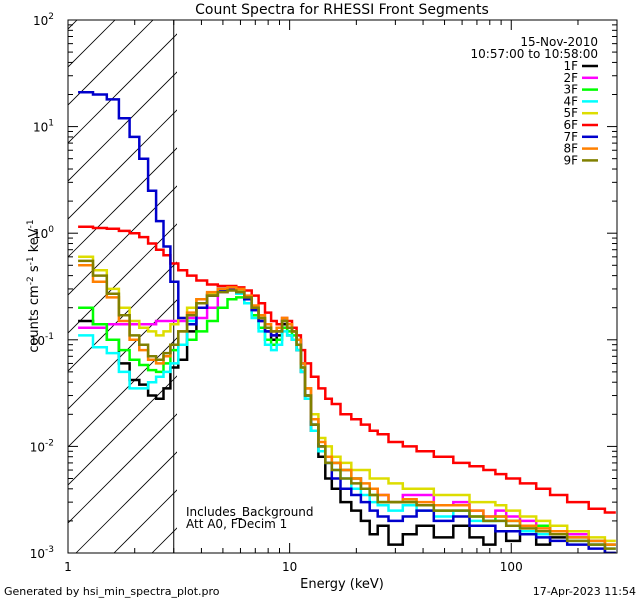 The height and width of the screenshot is (600, 640). I want to click on x-tick-label: 10, so click(289, 567).